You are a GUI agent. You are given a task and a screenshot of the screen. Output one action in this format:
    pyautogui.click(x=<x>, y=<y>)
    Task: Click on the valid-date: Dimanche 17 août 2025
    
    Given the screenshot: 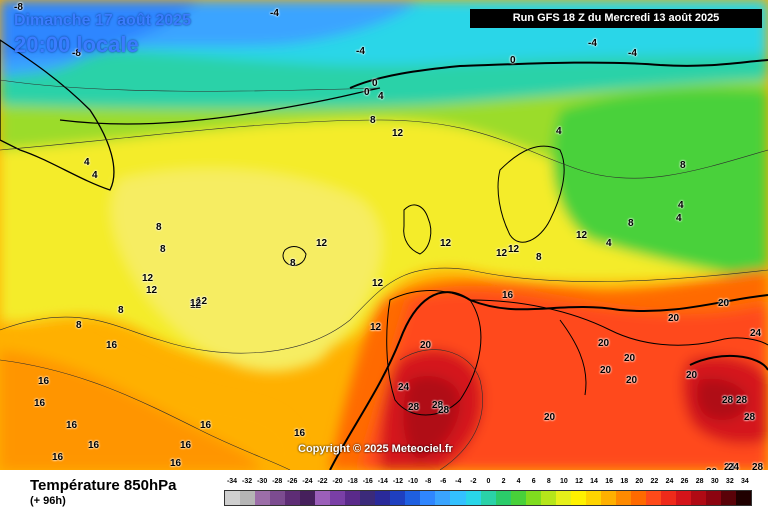 What is the action you would take?
    pyautogui.click(x=102, y=20)
    